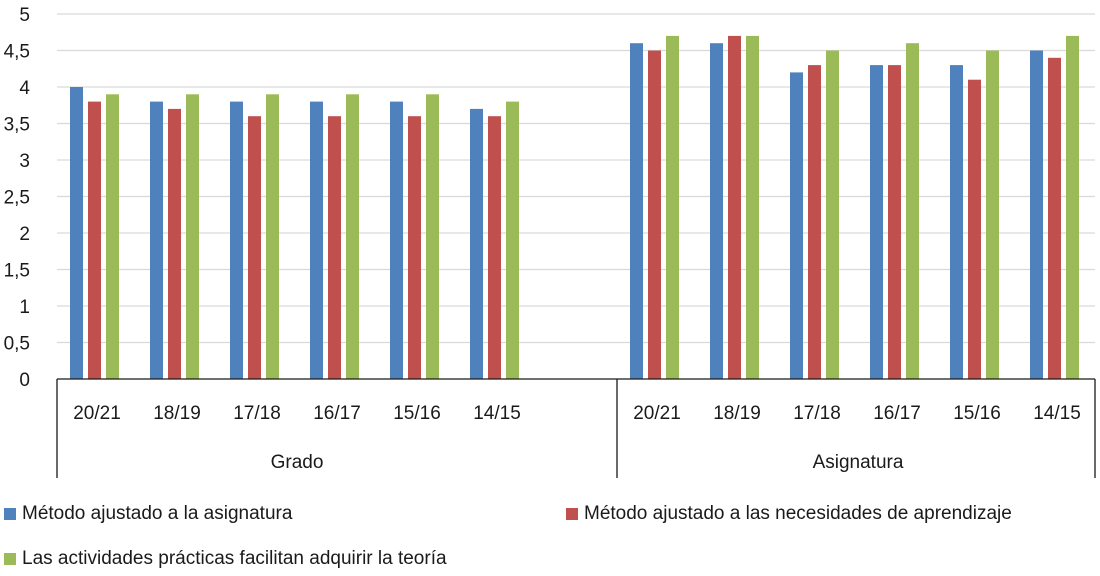 The image size is (1100, 576). Describe the element at coordinates (24, 161) in the screenshot. I see `y-tick-label: 3` at that location.